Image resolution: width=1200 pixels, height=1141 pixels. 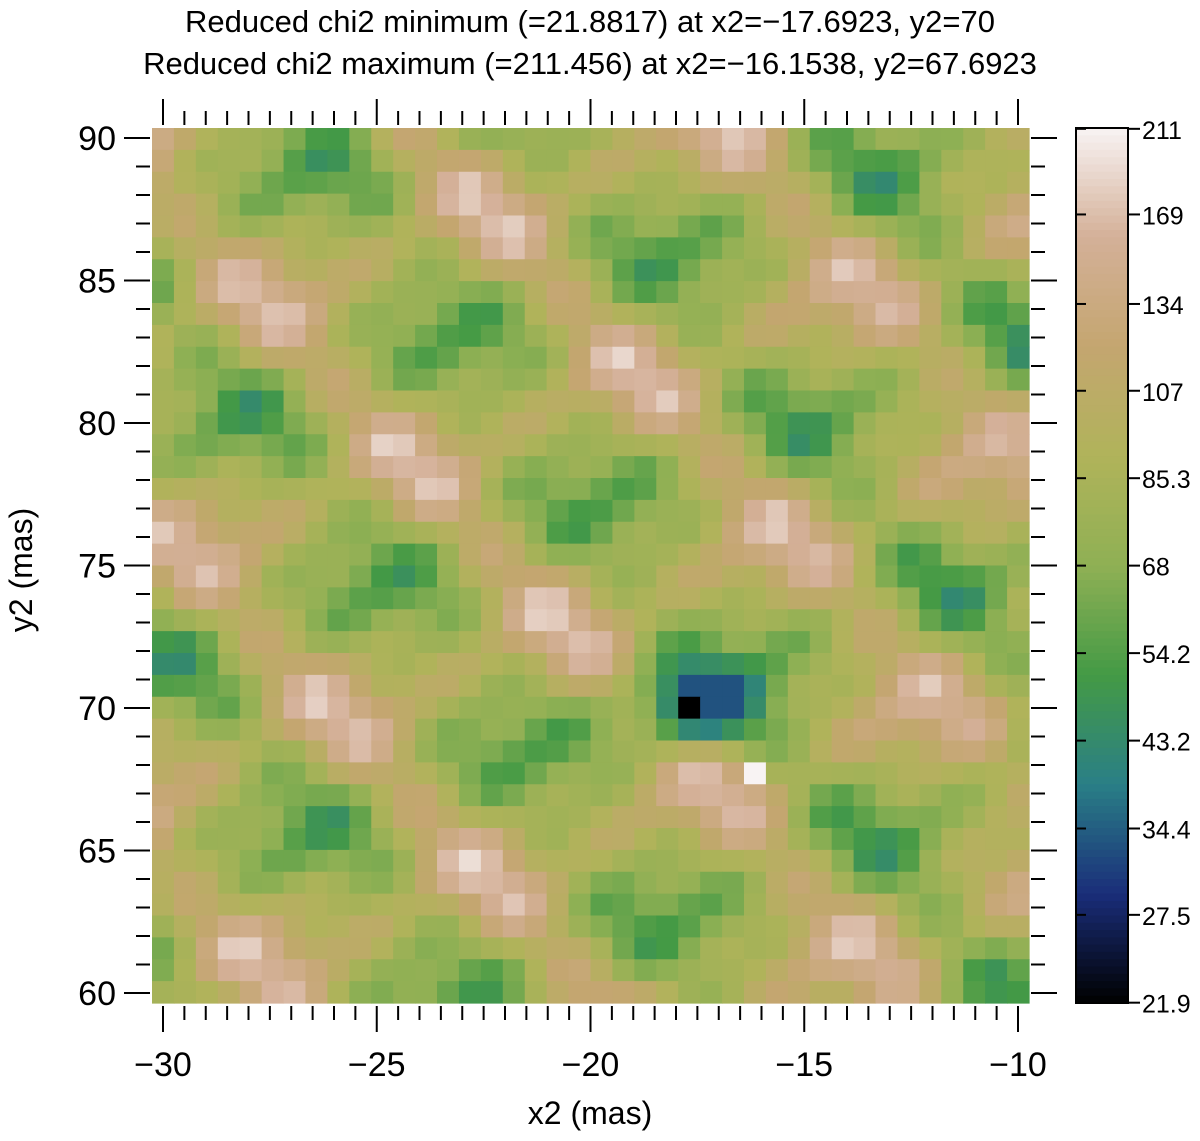 What do you see at coordinates (1166, 917) in the screenshot?
I see `colorbar-tick-label: 27.5` at bounding box center [1166, 917].